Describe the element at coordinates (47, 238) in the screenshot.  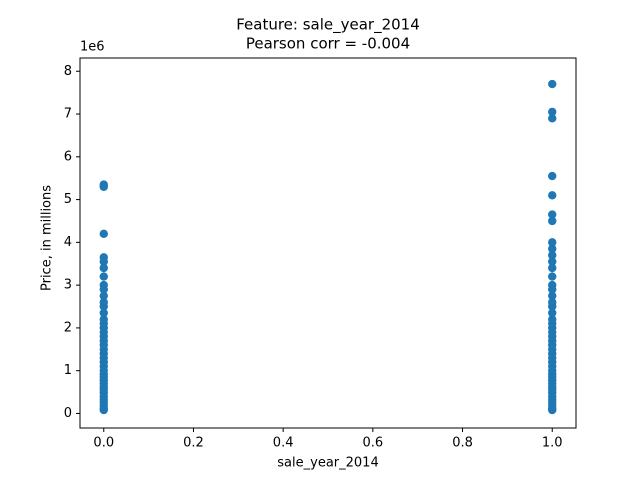
I see `y-axis-label: Price, in millions` at that location.